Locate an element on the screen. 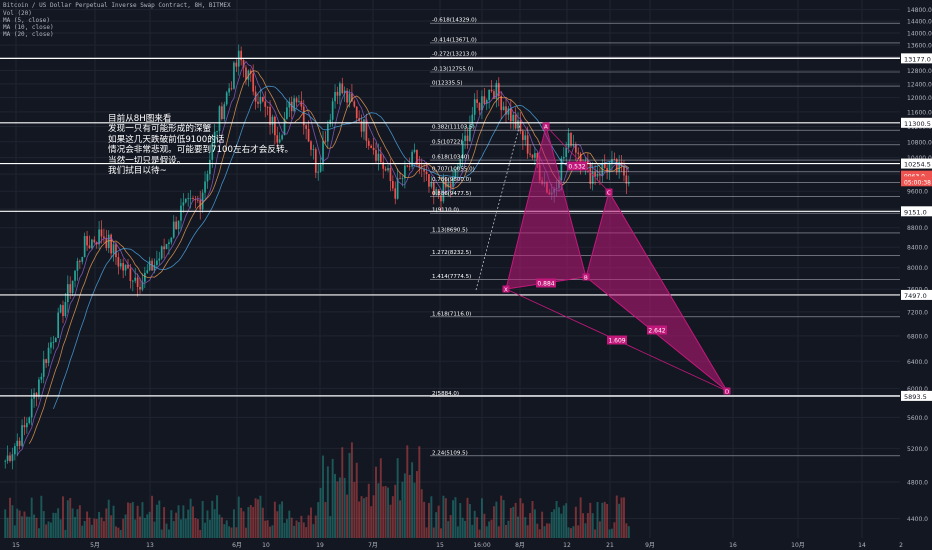 This screenshot has width=932, height=550. pattern-point-marker is located at coordinates (727, 391).